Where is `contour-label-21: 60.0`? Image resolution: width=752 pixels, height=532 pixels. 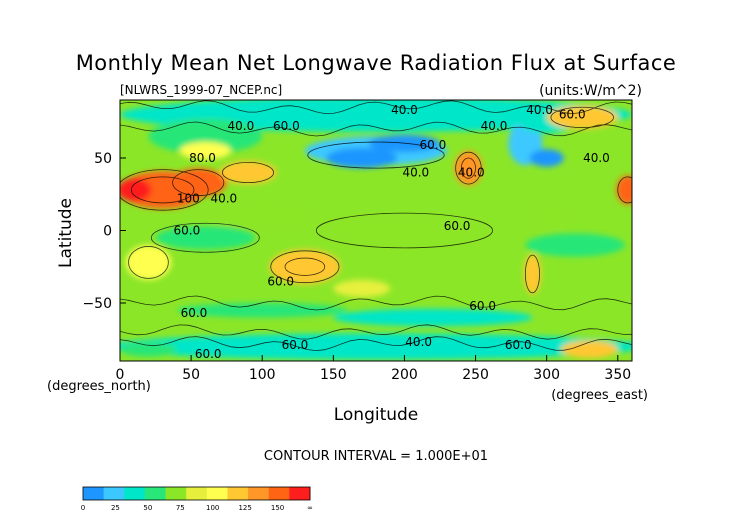
contour-label-21: 60.0 is located at coordinates (208, 354).